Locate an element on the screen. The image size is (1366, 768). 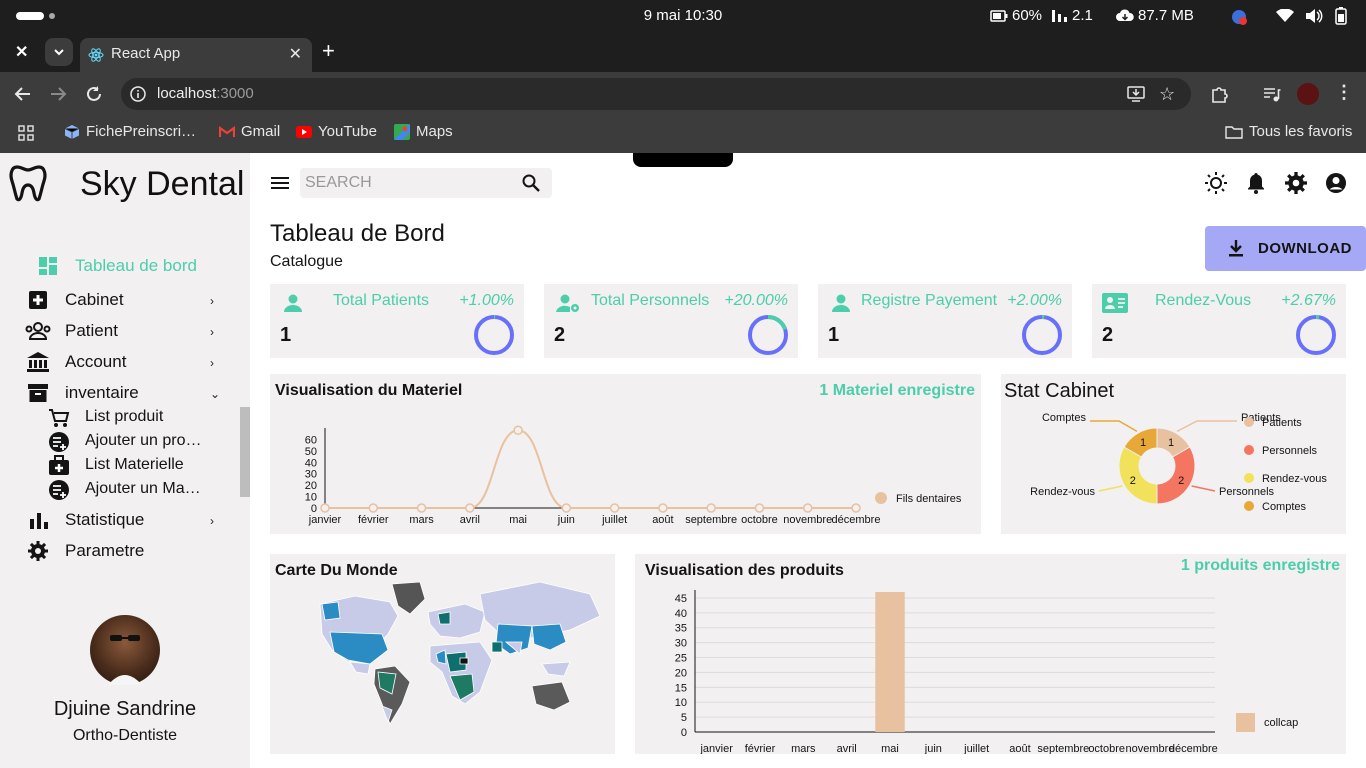
wifi-icon is located at coordinates (1285, 16).